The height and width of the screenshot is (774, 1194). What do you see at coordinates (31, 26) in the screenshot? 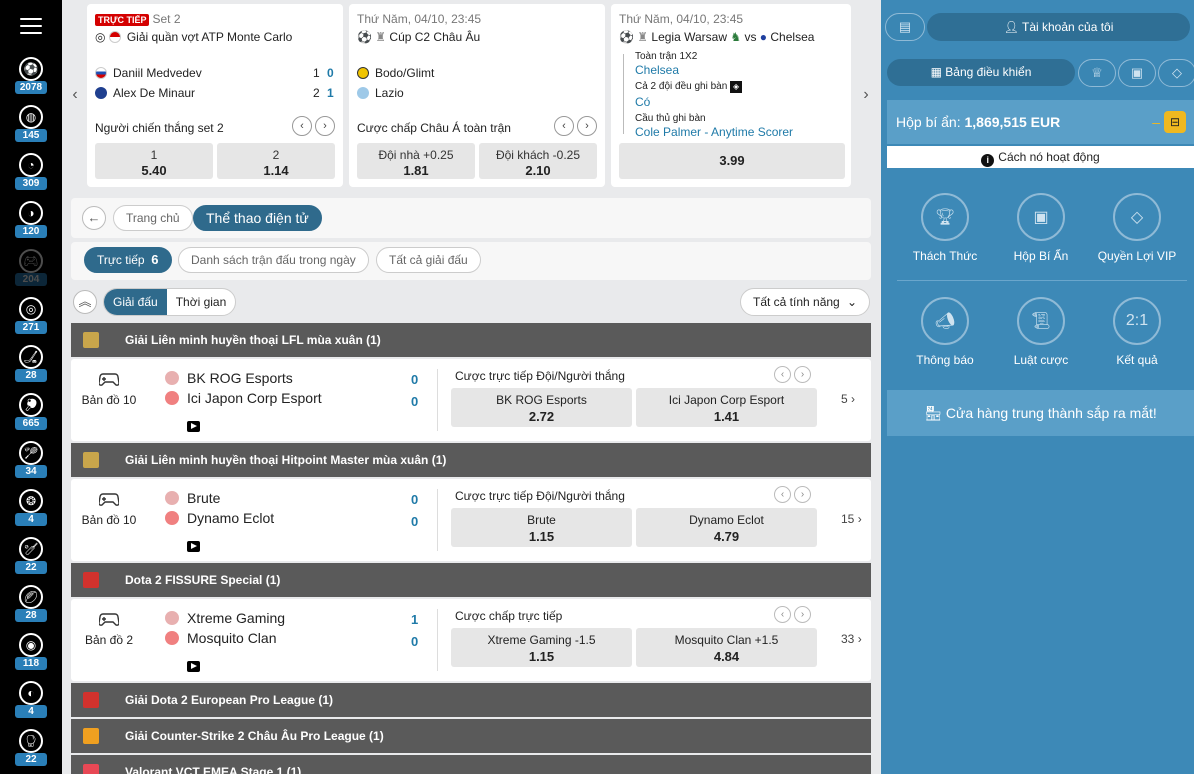
I see `menu-icon` at bounding box center [31, 26].